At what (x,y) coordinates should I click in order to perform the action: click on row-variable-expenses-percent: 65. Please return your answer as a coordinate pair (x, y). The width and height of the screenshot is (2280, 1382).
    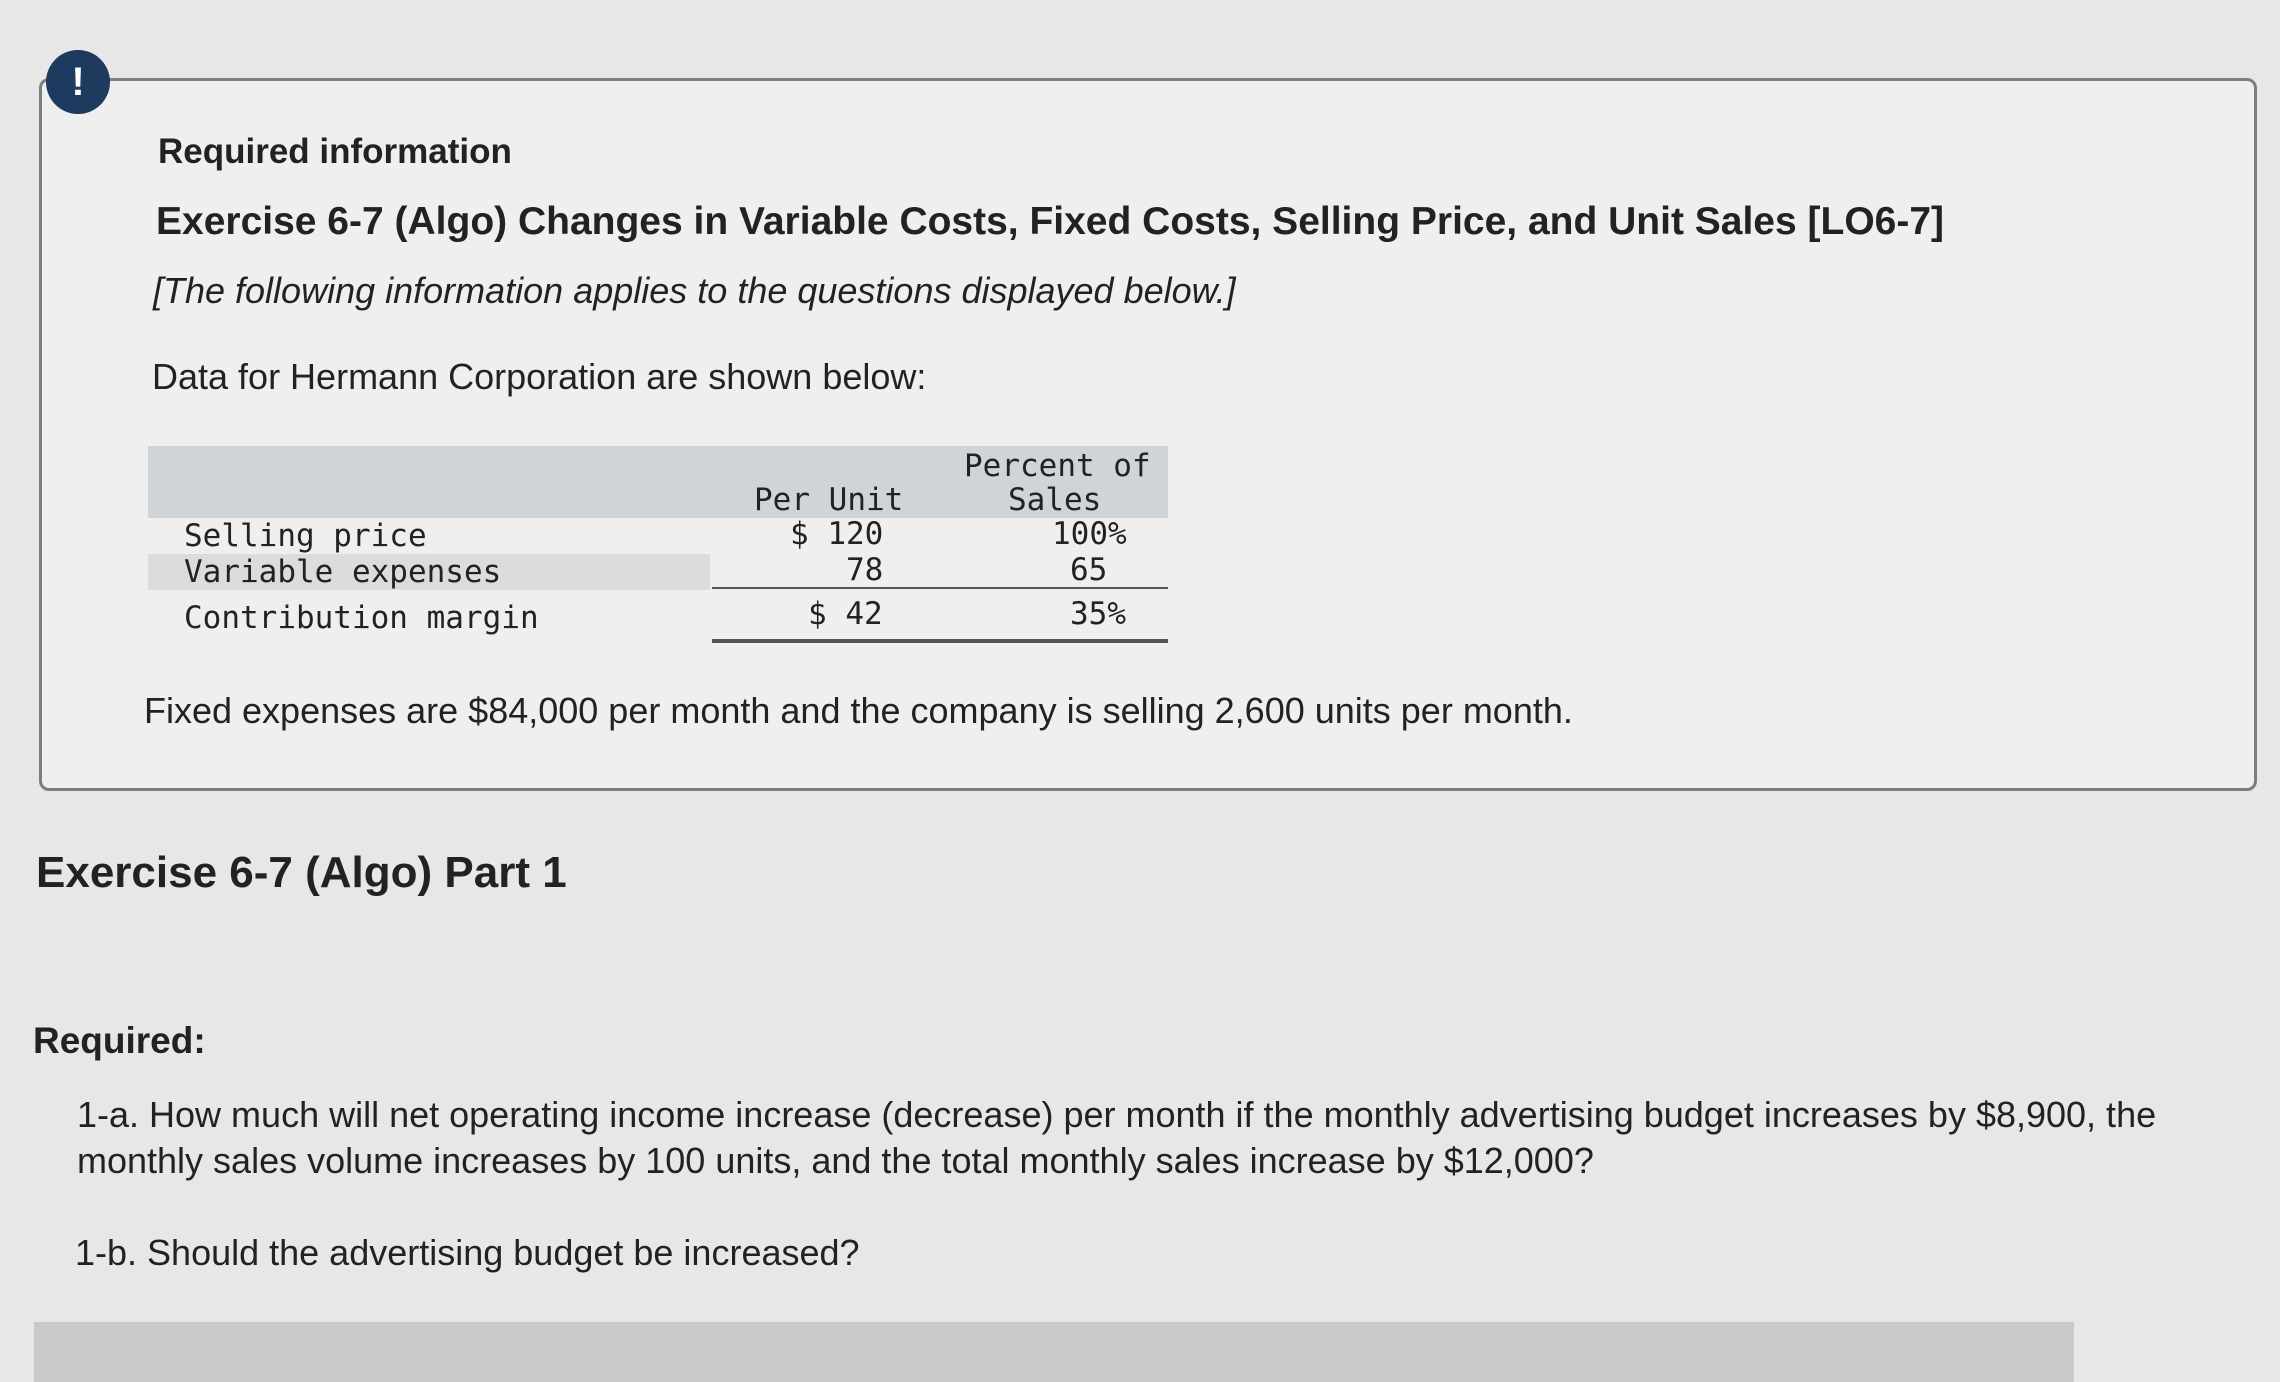
    Looking at the image, I should click on (1089, 570).